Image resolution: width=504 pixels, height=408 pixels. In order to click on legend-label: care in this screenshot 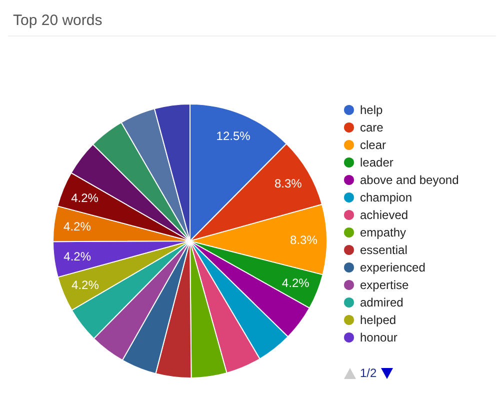, I will do `click(372, 127)`.